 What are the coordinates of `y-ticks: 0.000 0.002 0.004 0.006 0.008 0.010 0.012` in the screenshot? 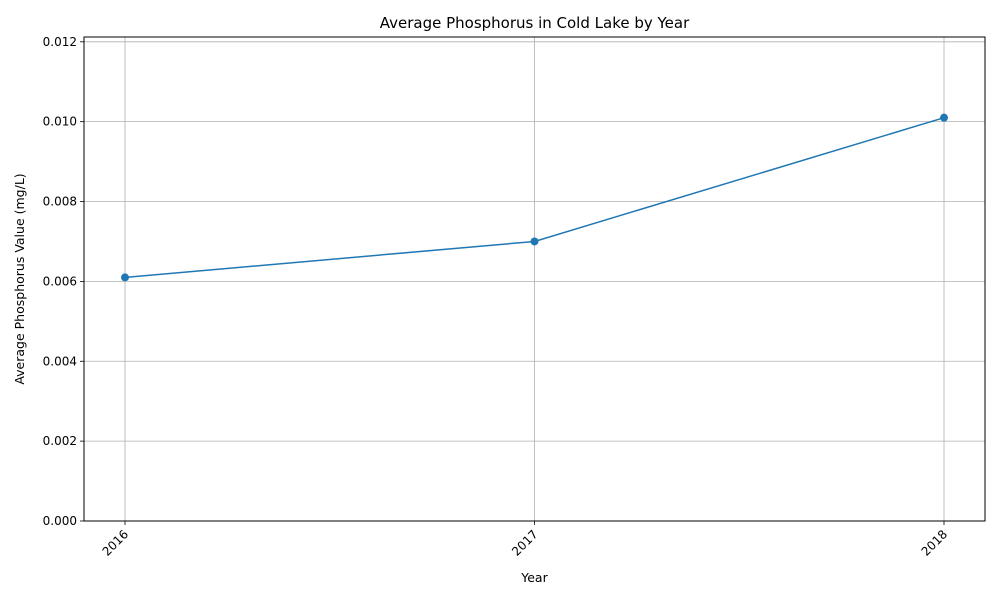 It's located at (63, 281).